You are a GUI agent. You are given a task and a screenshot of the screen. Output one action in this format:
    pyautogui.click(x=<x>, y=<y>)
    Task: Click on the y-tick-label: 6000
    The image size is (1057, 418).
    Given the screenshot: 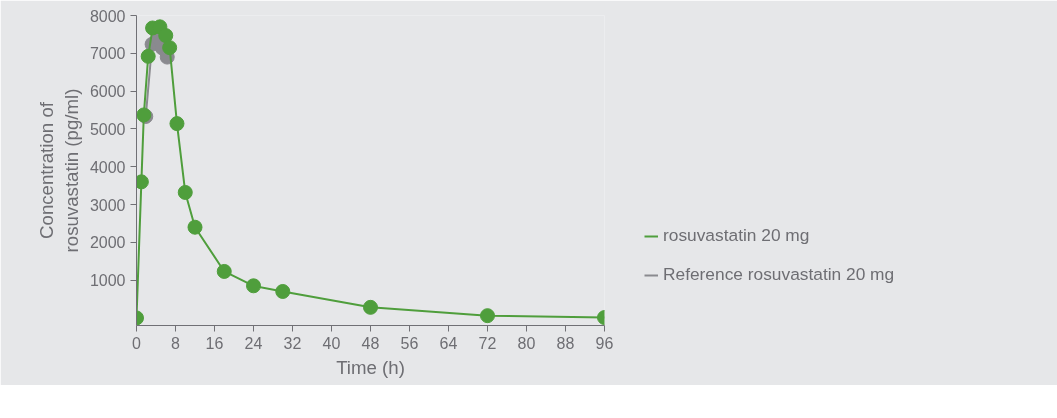 What is the action you would take?
    pyautogui.click(x=107, y=92)
    